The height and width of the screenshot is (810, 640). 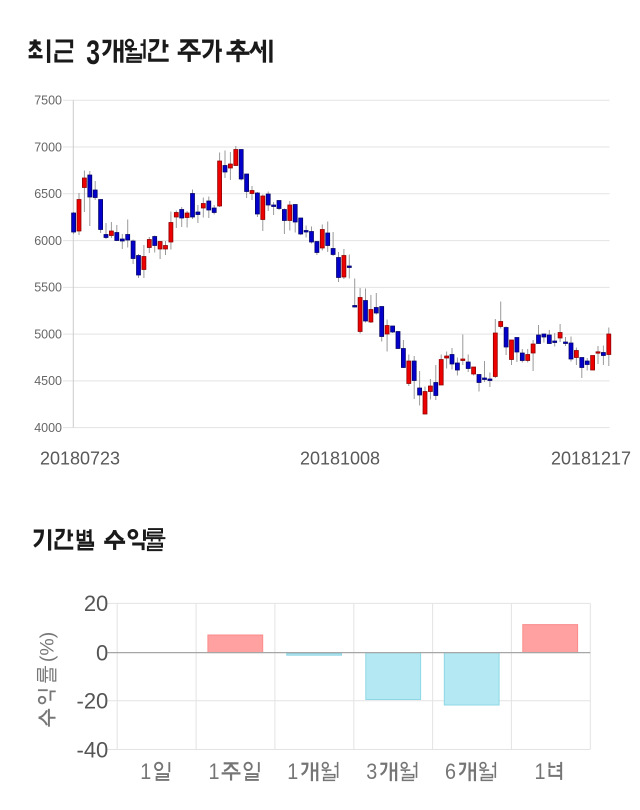 What do you see at coordinates (48, 334) in the screenshot?
I see `svg-text: 5000` at bounding box center [48, 334].